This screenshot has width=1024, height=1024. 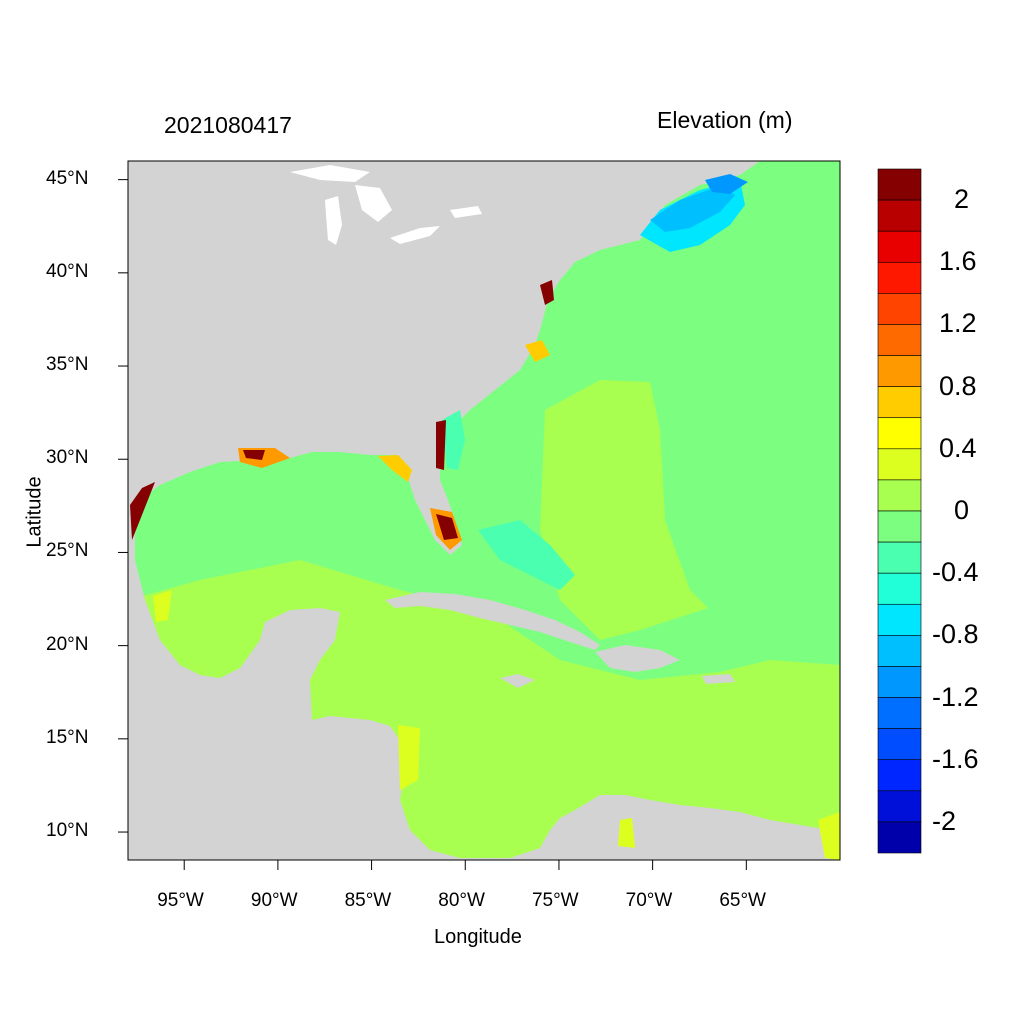 What do you see at coordinates (726, 184) in the screenshot?
I see `gulf-of-maine-lowest` at bounding box center [726, 184].